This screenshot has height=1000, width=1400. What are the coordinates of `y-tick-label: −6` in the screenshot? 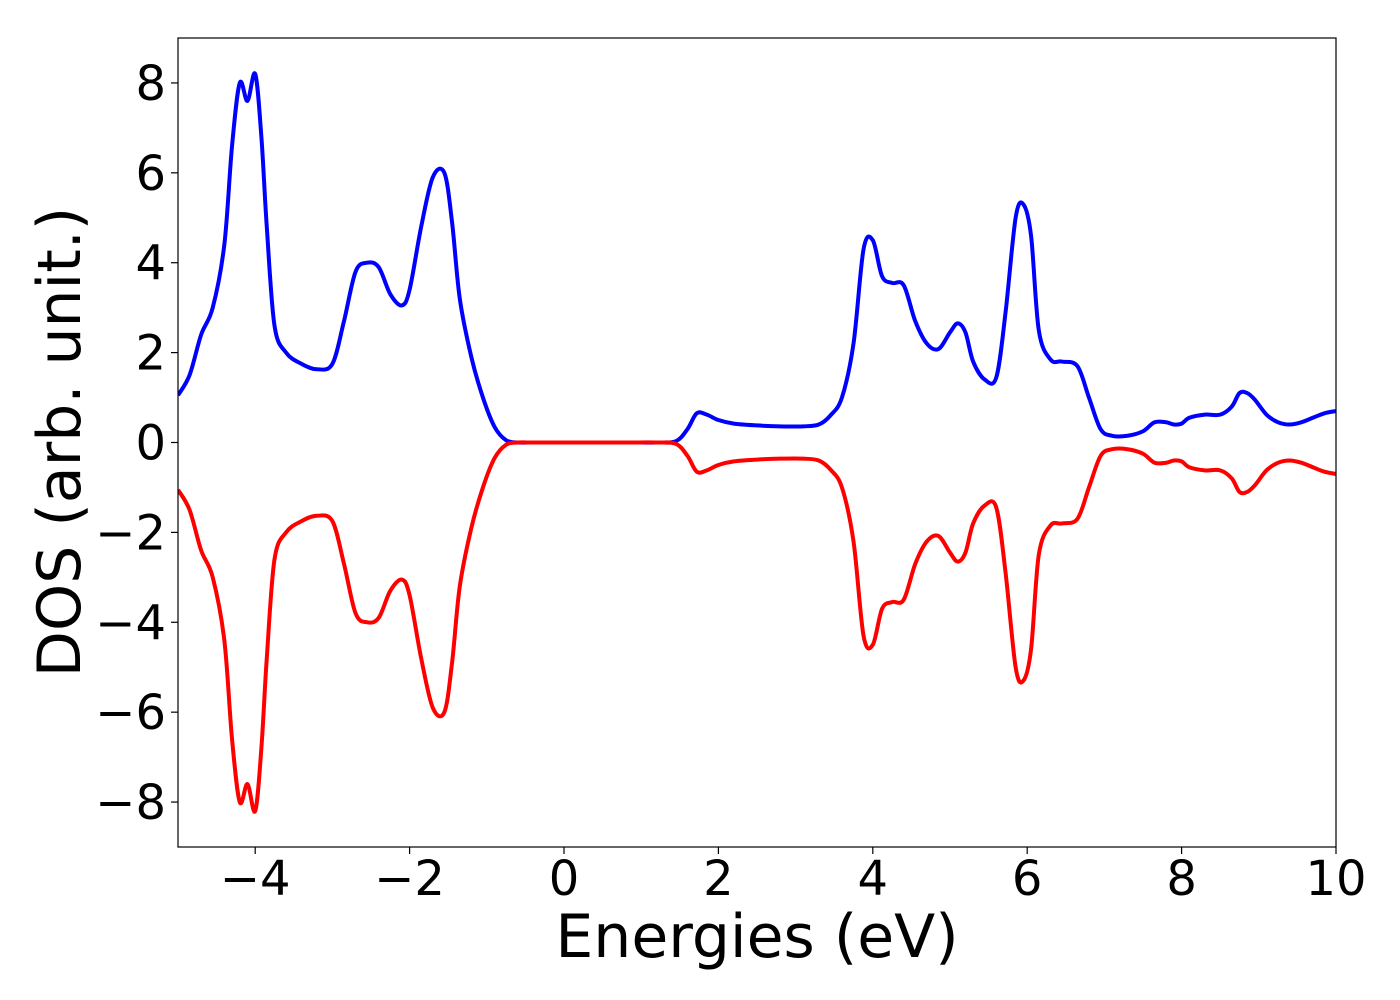 It's located at (130, 713).